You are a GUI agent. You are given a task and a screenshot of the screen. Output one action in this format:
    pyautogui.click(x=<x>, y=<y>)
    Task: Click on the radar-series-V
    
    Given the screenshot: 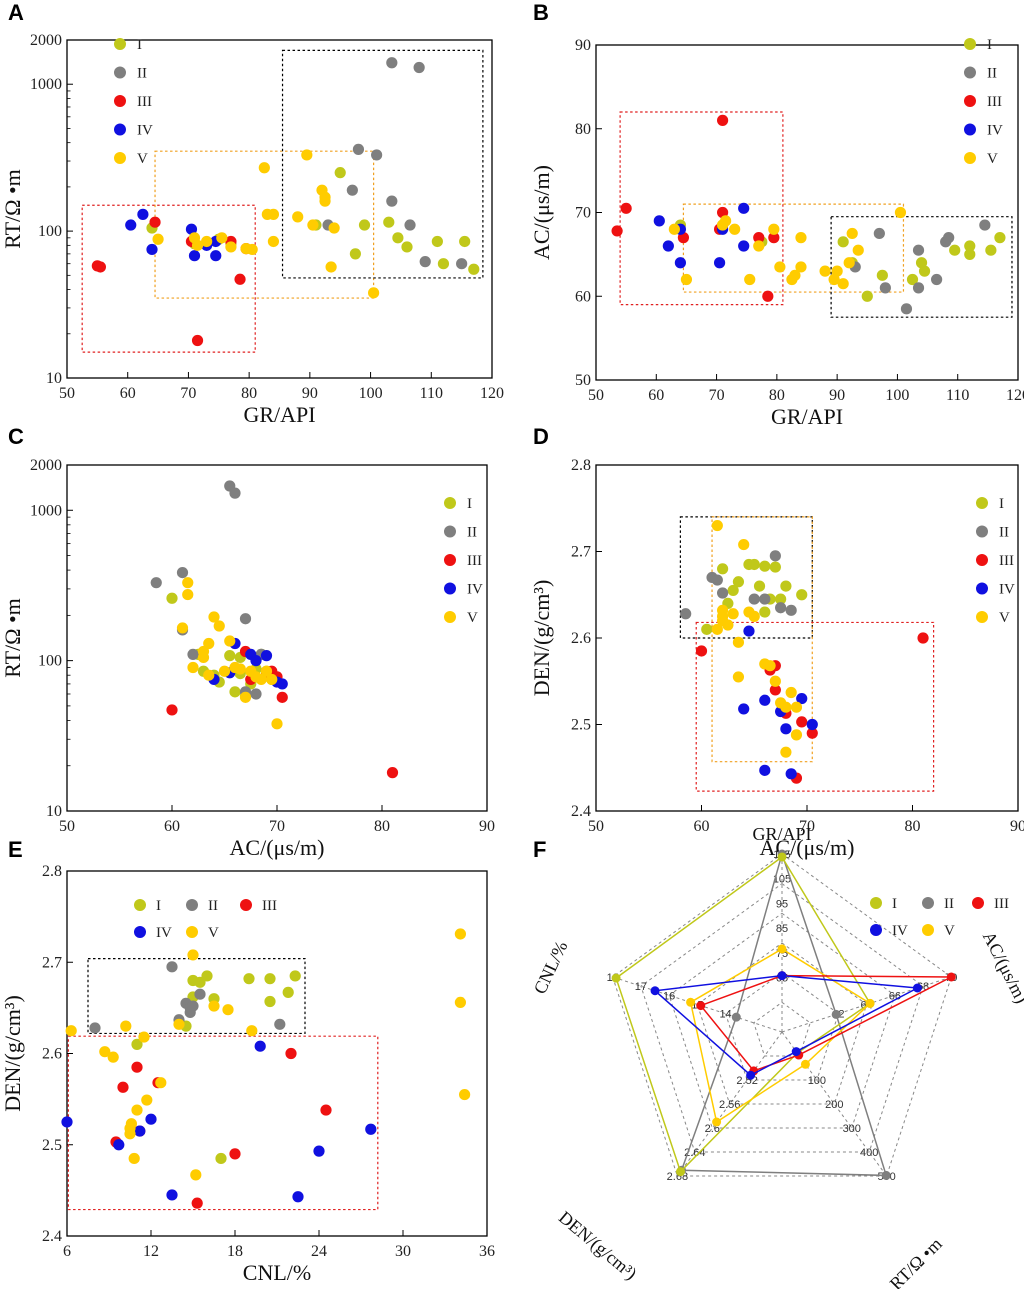 What is the action you would take?
    pyautogui.click(x=780, y=1036)
    